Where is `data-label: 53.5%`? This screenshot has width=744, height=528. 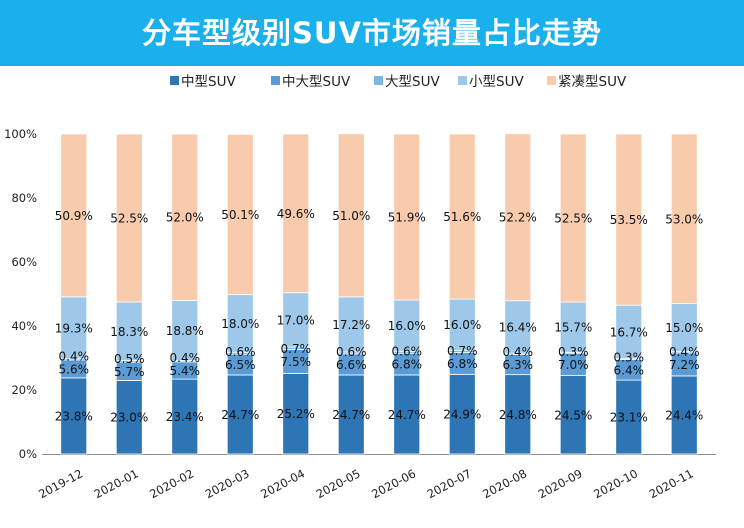 data-label: 53.5% is located at coordinates (629, 220).